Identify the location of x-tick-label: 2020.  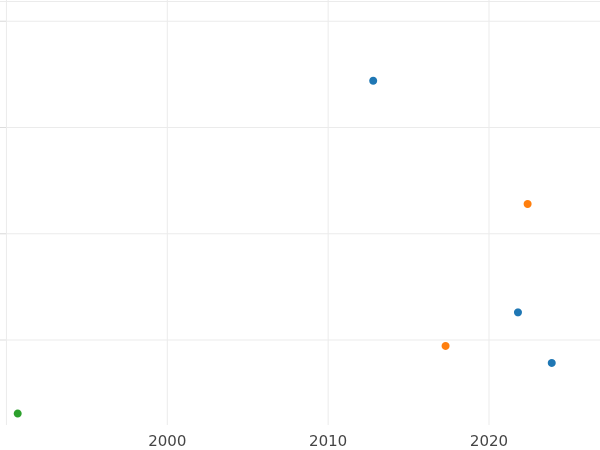
(489, 441).